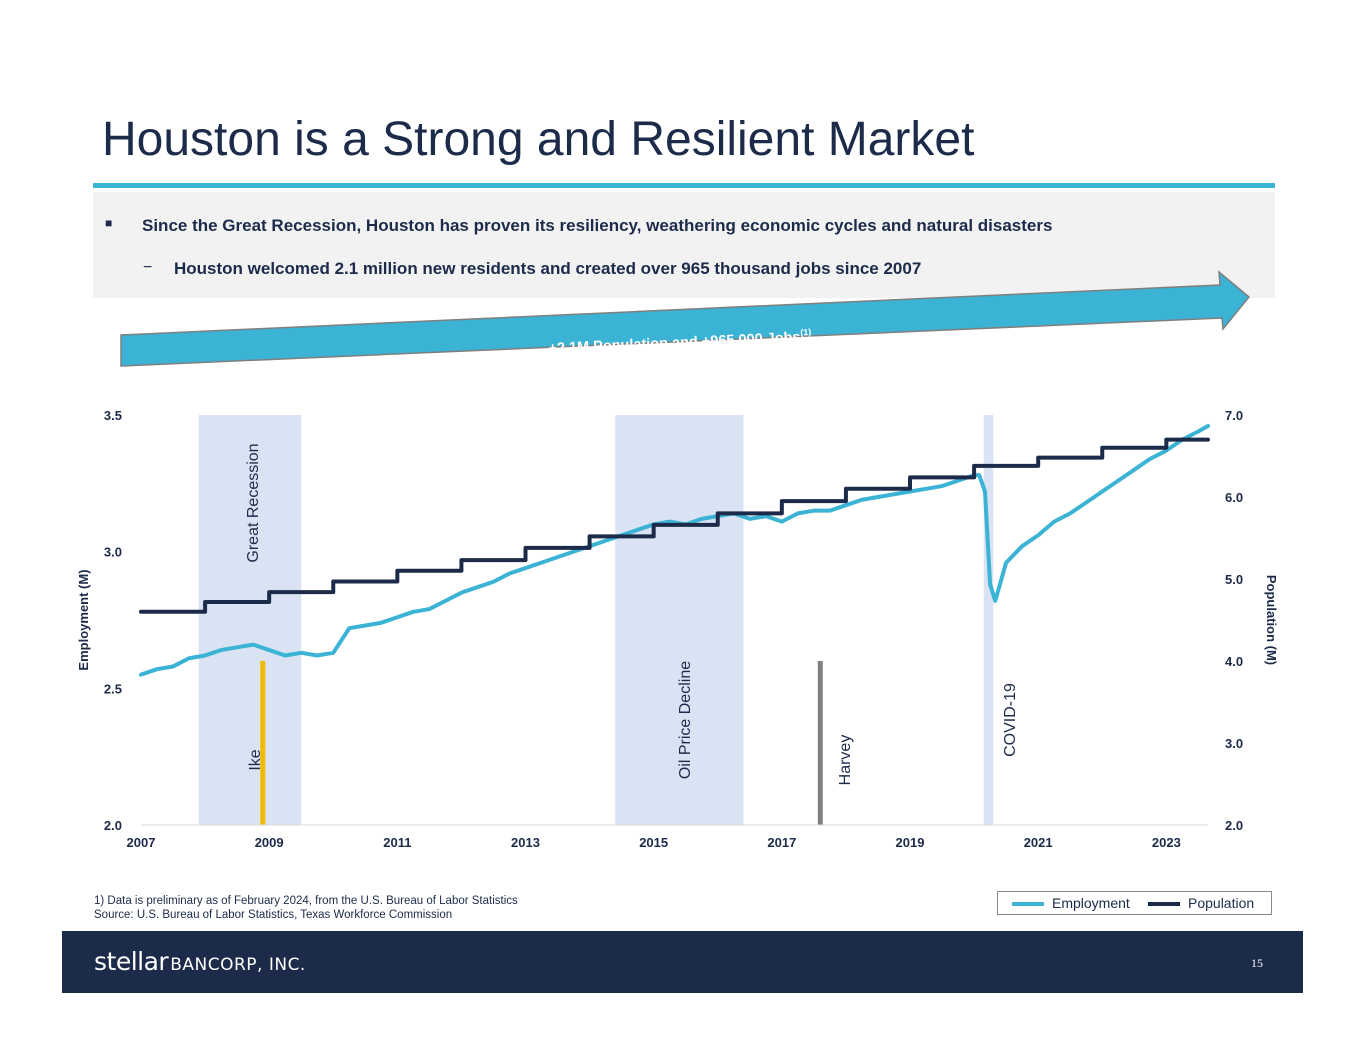 This screenshot has height=1055, width=1365. What do you see at coordinates (255, 759) in the screenshot?
I see `event-label-ike: Ike` at bounding box center [255, 759].